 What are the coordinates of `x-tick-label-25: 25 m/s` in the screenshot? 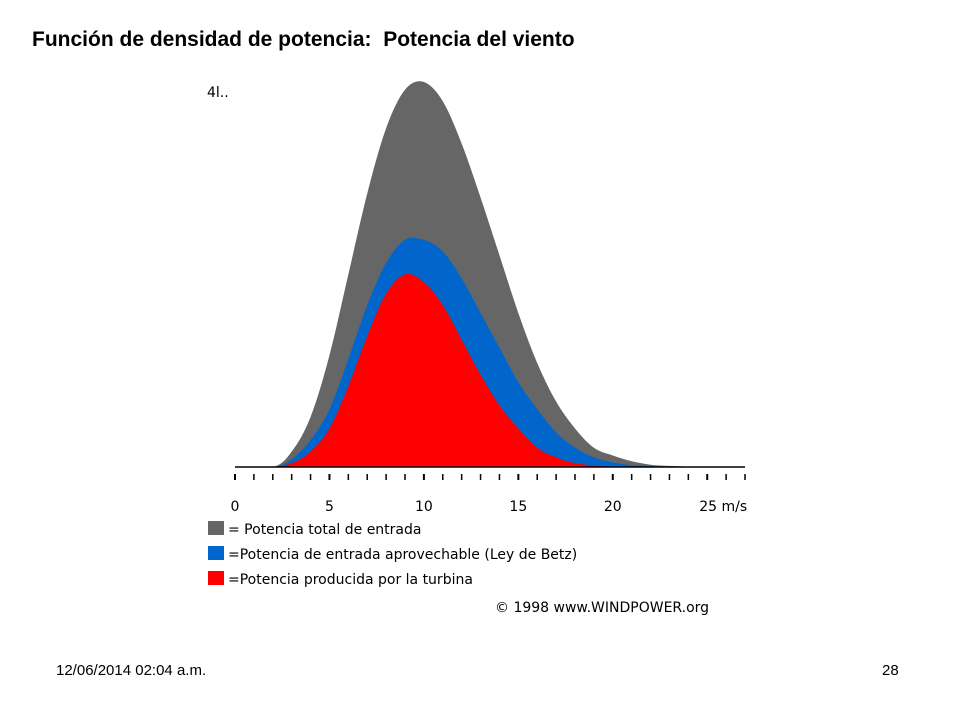 It's located at (723, 507).